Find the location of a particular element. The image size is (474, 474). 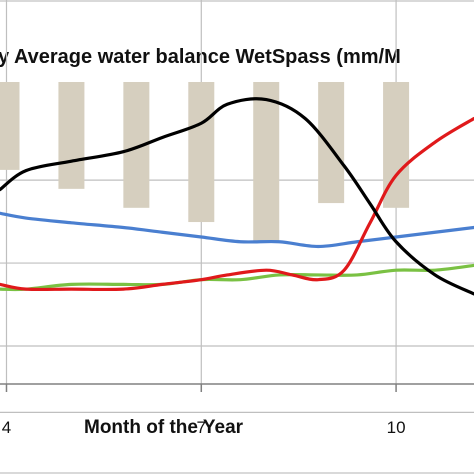

x-axis-label: Month of the Year is located at coordinates (164, 427).